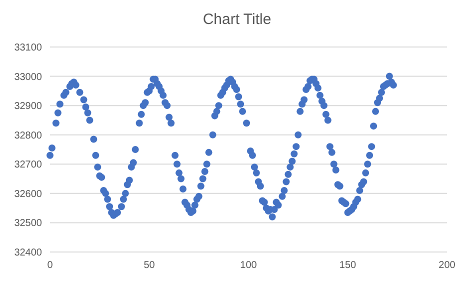  Describe the element at coordinates (28, 48) in the screenshot. I see `y-tick-label: 33100` at that location.